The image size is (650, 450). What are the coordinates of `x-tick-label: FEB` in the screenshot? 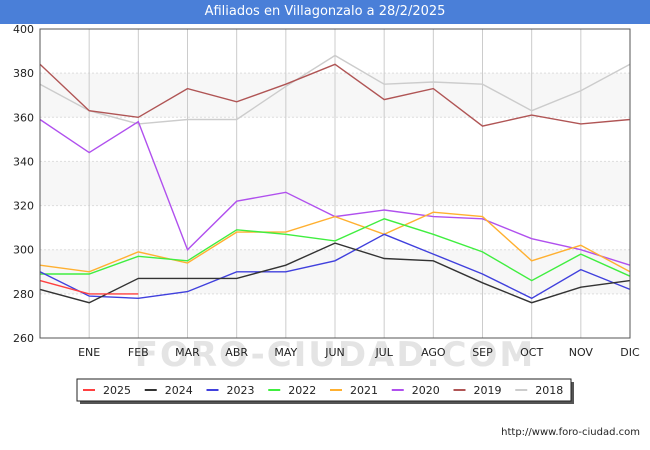 It's located at (138, 352).